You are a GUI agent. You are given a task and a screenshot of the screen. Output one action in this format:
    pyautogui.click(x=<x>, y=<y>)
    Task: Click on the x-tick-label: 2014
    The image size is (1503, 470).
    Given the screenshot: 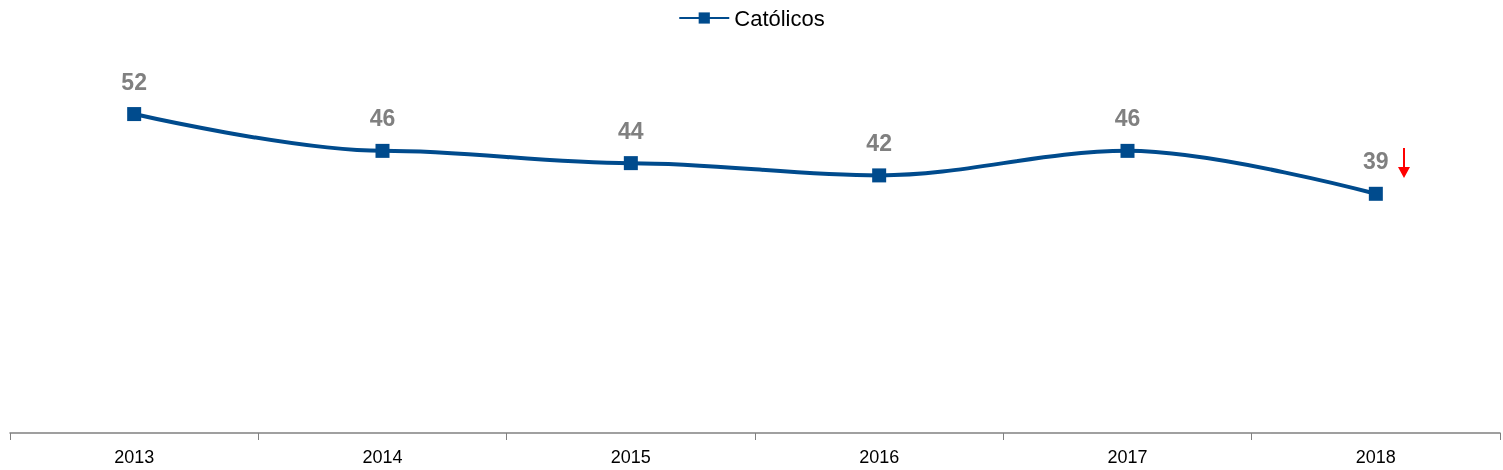 What is the action you would take?
    pyautogui.click(x=382, y=457)
    